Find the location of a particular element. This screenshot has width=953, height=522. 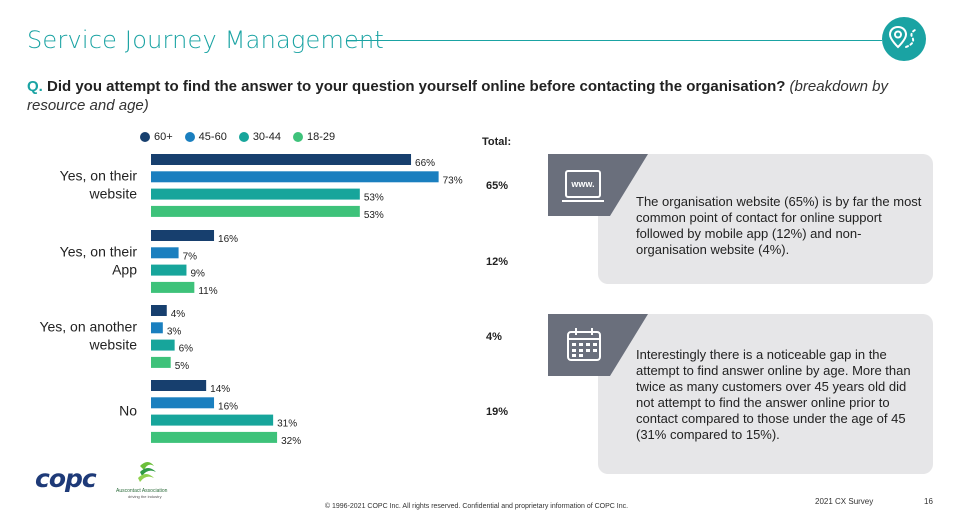

callout-age-gap is located at coordinates (765, 394).